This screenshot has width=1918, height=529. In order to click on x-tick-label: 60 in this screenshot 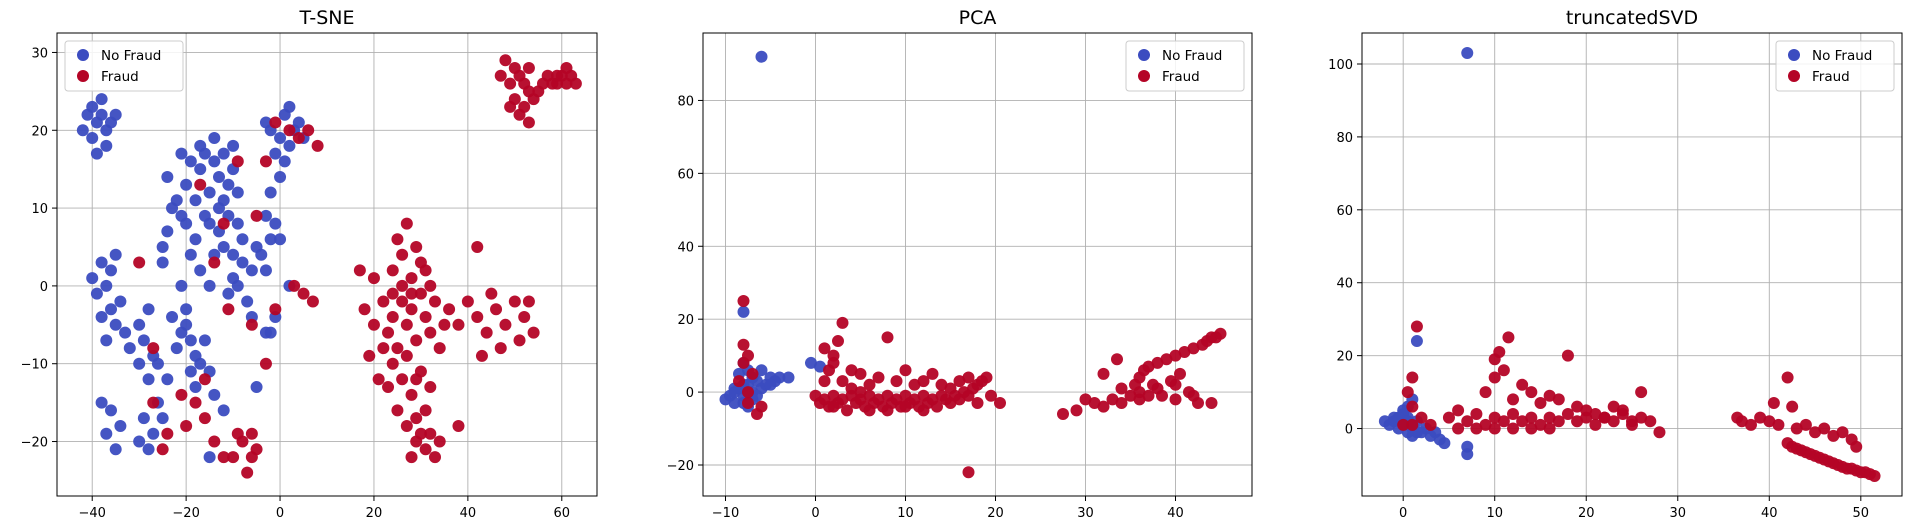, I will do `click(562, 513)`.